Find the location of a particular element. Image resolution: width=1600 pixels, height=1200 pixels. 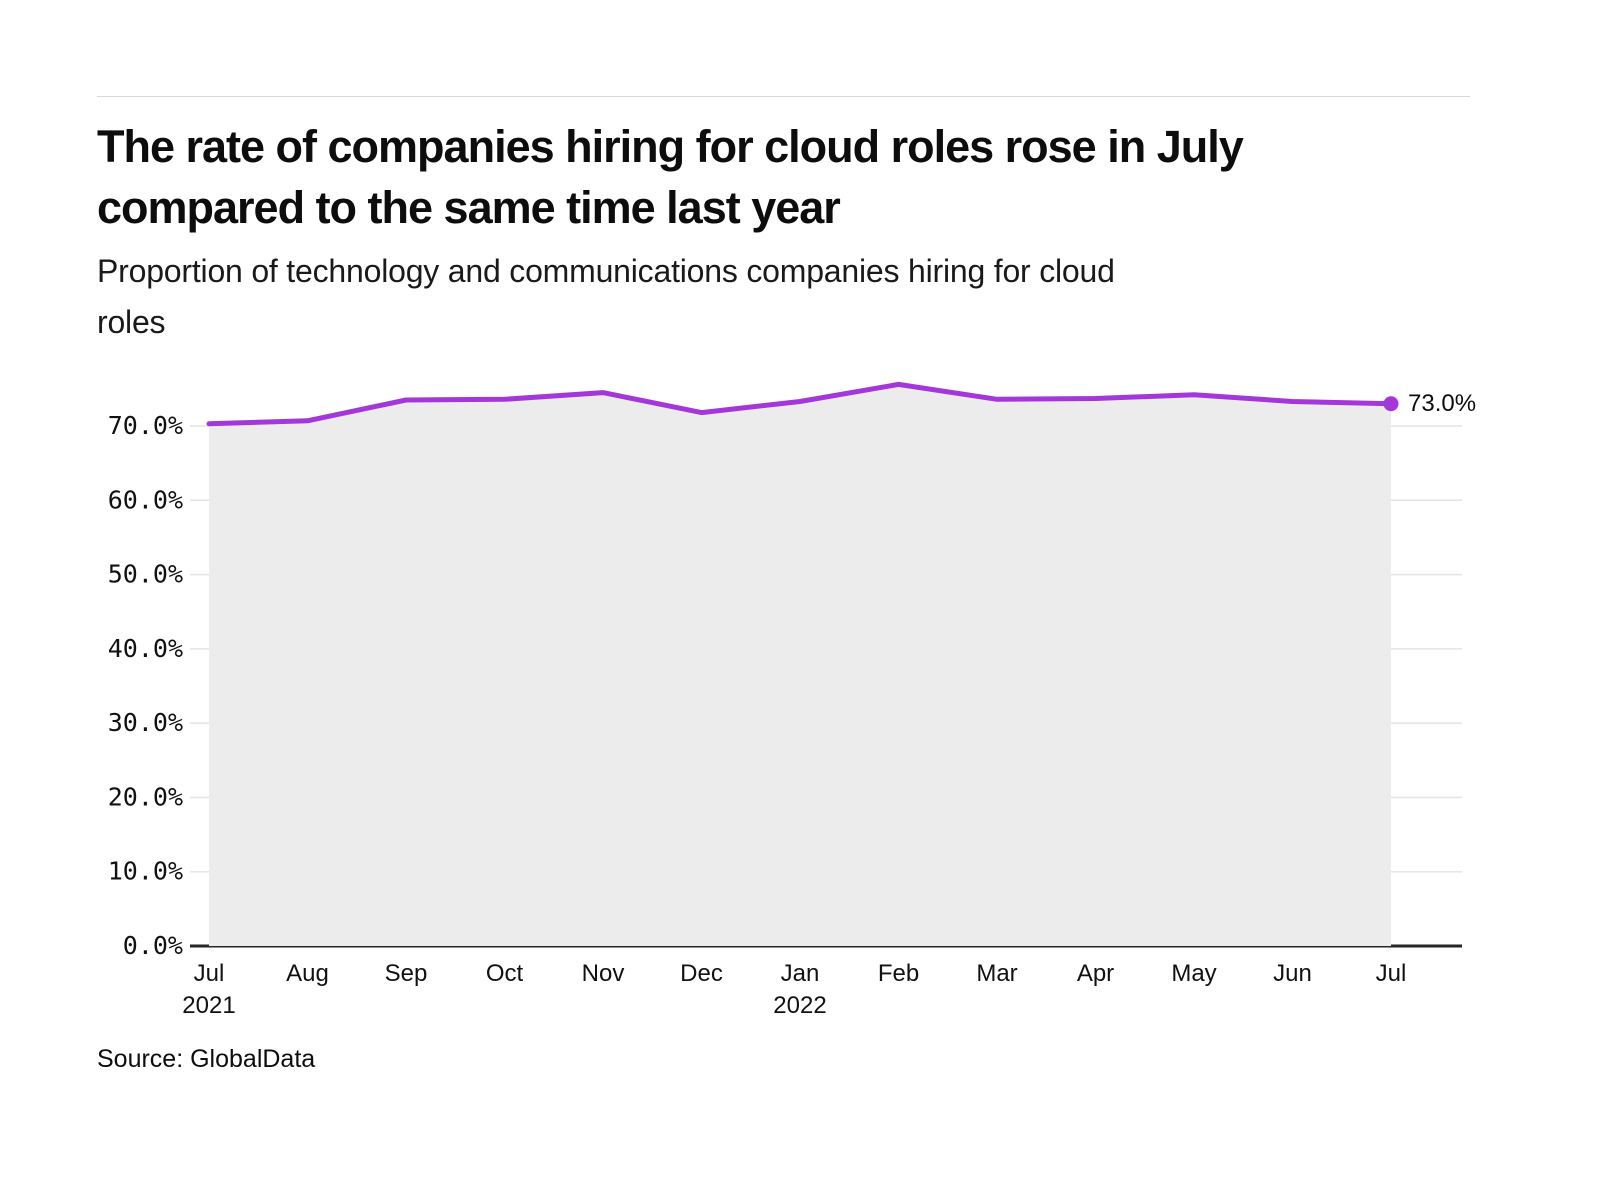

x-year-label: 2021 is located at coordinates (208, 1005).